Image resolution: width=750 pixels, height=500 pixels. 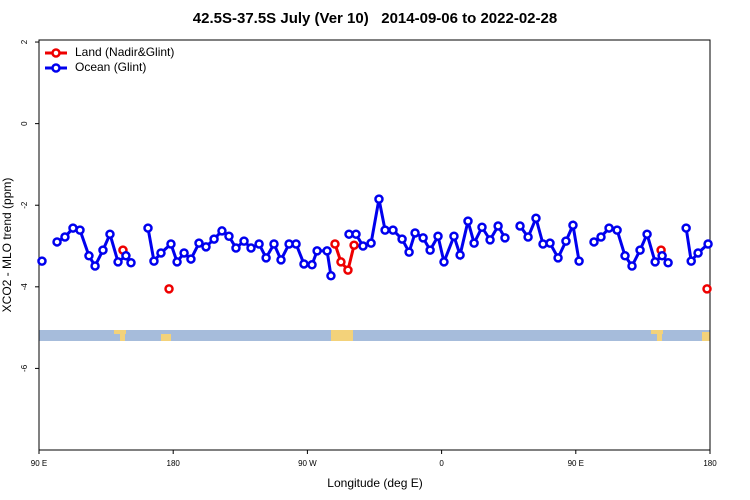 What do you see at coordinates (24, 41) in the screenshot?
I see `y-tick-label: 2` at bounding box center [24, 41].